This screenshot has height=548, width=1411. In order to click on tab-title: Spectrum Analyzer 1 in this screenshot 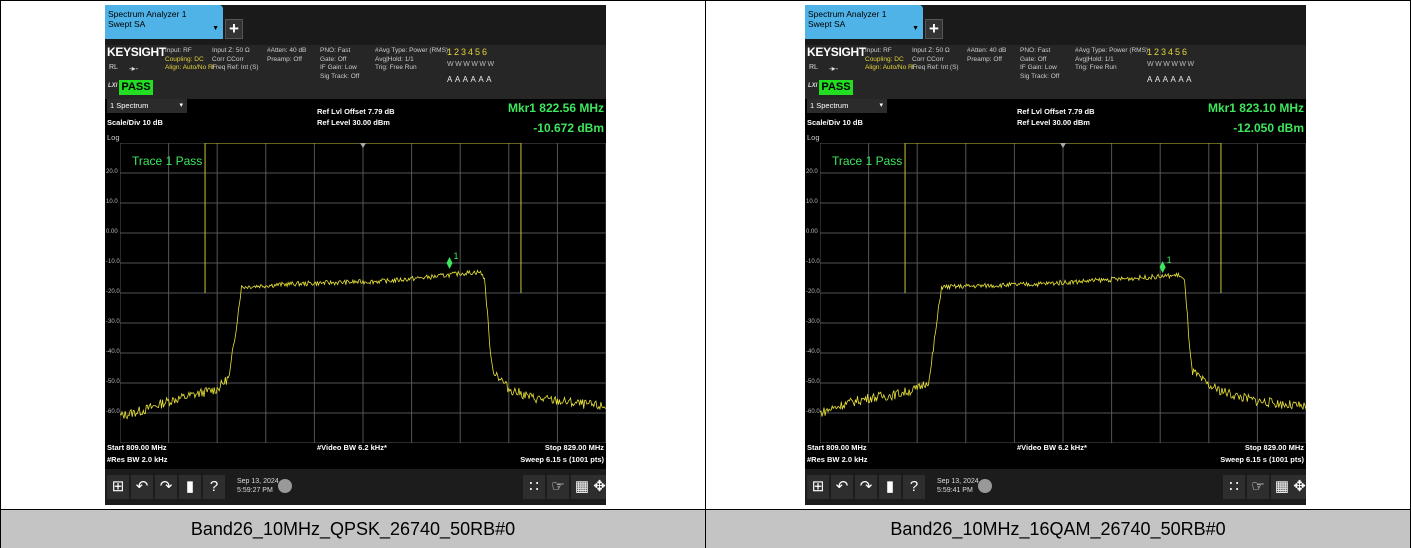, I will do `click(147, 14)`.